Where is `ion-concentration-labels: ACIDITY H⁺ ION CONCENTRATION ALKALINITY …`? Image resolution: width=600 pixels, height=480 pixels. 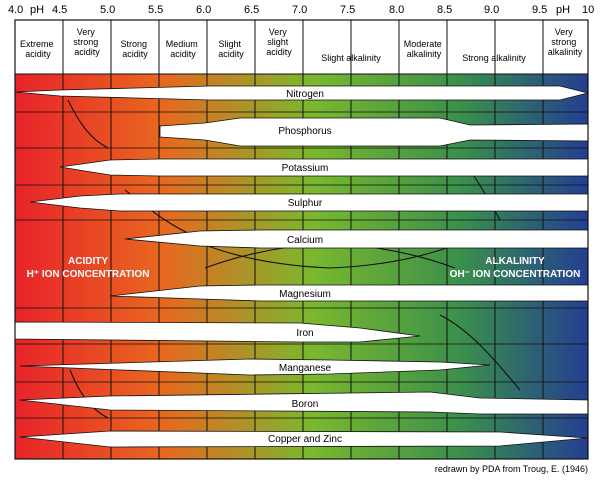
ion-concentration-labels: ACIDITY H⁺ ION CONCENTRATION ALKALINITY … is located at coordinates (304, 268).